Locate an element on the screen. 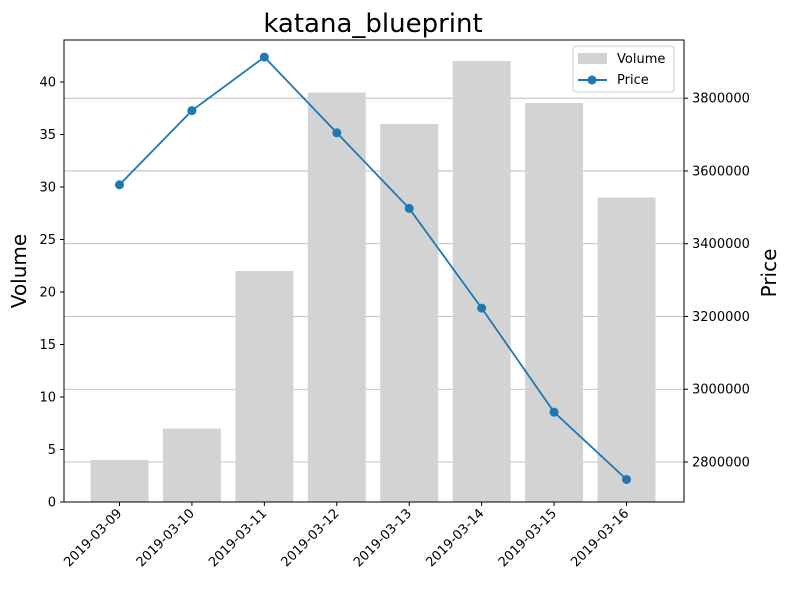 The width and height of the screenshot is (789, 592). y-right-tick-label: 3000000 is located at coordinates (721, 390).